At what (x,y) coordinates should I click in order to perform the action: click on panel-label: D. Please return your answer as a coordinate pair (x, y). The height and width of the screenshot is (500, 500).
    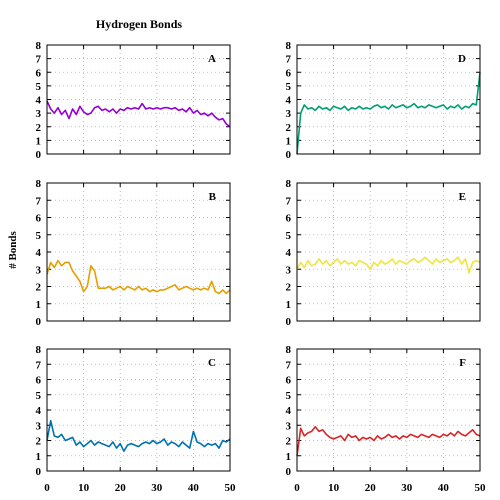
    Looking at the image, I should click on (462, 59).